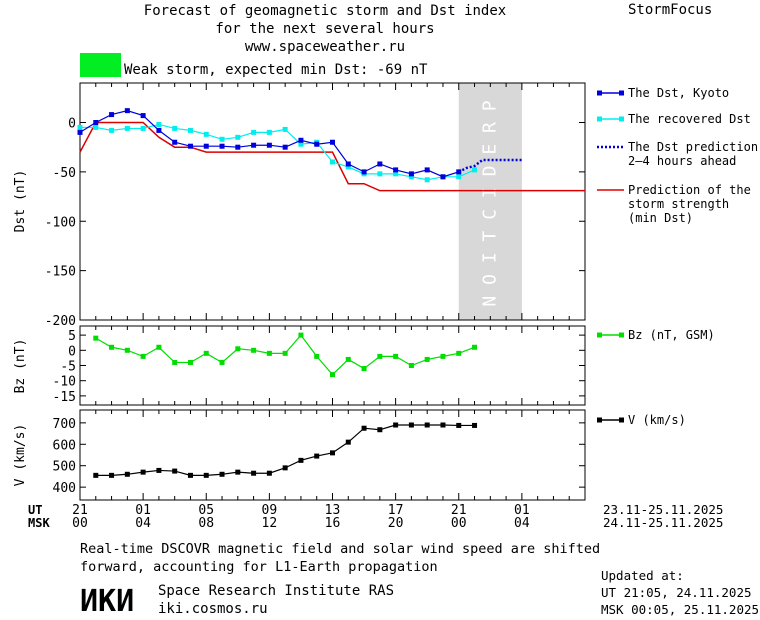 The width and height of the screenshot is (760, 620). Describe the element at coordinates (107, 600) in the screenshot. I see `iki-logo-icon: ИКИ` at that location.